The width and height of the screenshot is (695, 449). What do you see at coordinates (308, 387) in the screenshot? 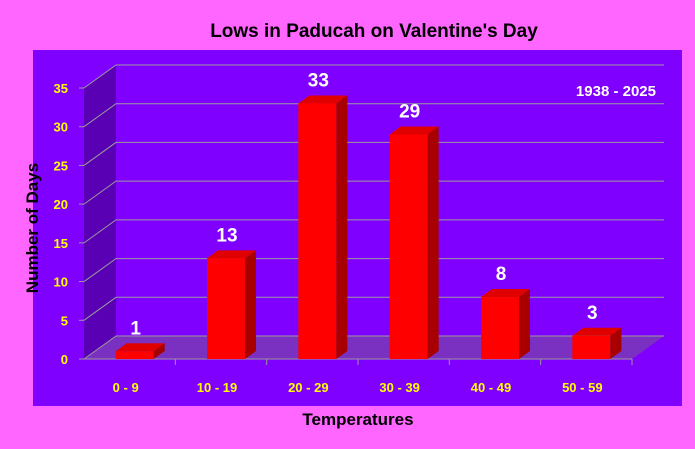
I see `x-tick-label: 20 - 29` at bounding box center [308, 387].